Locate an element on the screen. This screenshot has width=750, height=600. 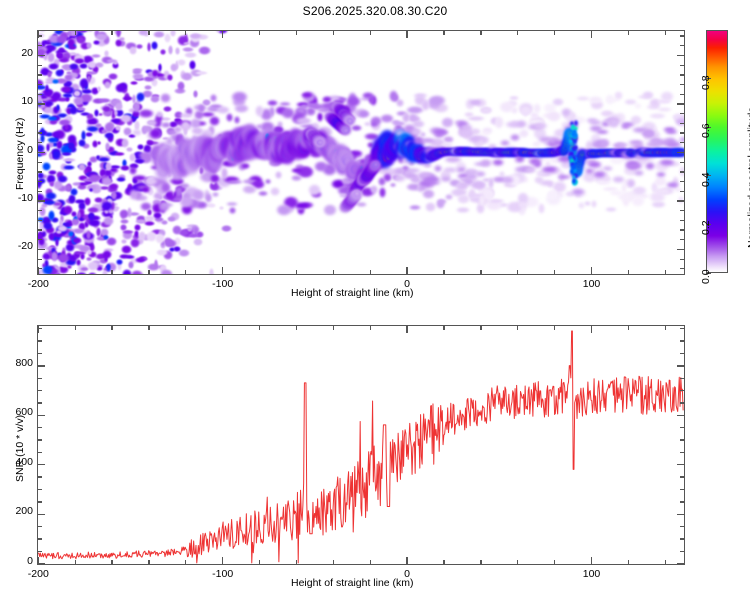
x-tick-label: 0 is located at coordinates (407, 283).